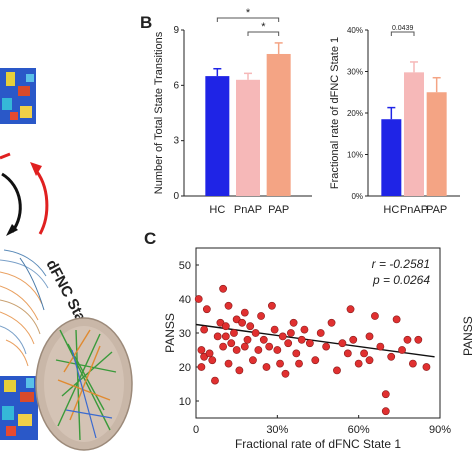  What do you see at coordinates (176, 85) in the screenshot?
I see `y-tick-label: 6` at bounding box center [176, 85].